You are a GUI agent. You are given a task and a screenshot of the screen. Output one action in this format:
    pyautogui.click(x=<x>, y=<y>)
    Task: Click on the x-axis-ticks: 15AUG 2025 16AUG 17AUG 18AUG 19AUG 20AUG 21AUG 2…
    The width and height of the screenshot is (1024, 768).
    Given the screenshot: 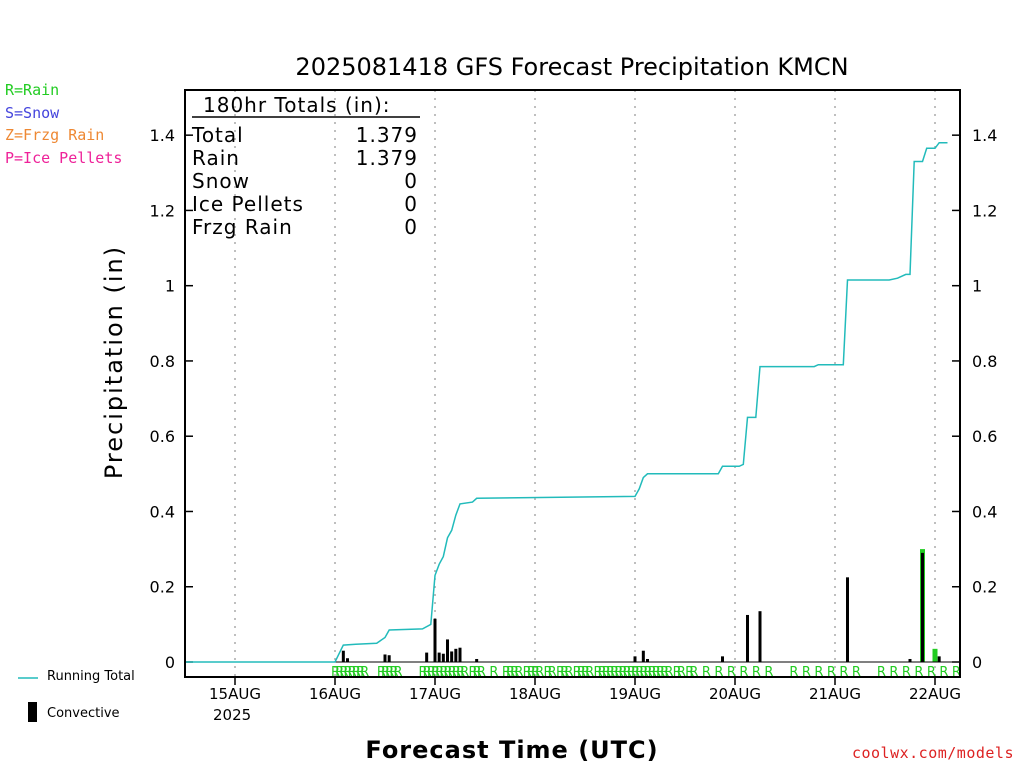 What is the action you would take?
    pyautogui.click(x=585, y=700)
    